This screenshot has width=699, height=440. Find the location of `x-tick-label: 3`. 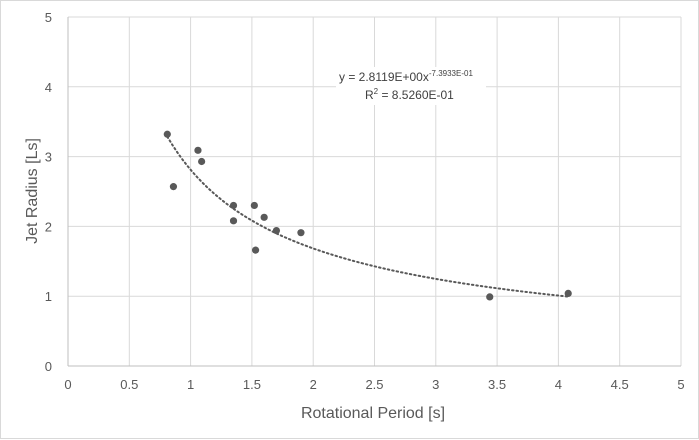

x-tick-label: 3 is located at coordinates (435, 384).